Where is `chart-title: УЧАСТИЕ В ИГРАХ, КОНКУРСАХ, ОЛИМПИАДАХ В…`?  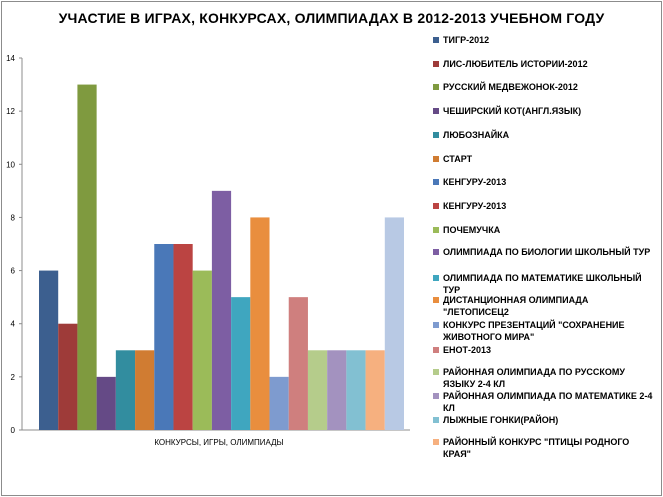
chart-title: УЧАСТИЕ В ИГРАХ, КОНКУРСАХ, ОЛИМПИАДАХ В… is located at coordinates (331, 18).